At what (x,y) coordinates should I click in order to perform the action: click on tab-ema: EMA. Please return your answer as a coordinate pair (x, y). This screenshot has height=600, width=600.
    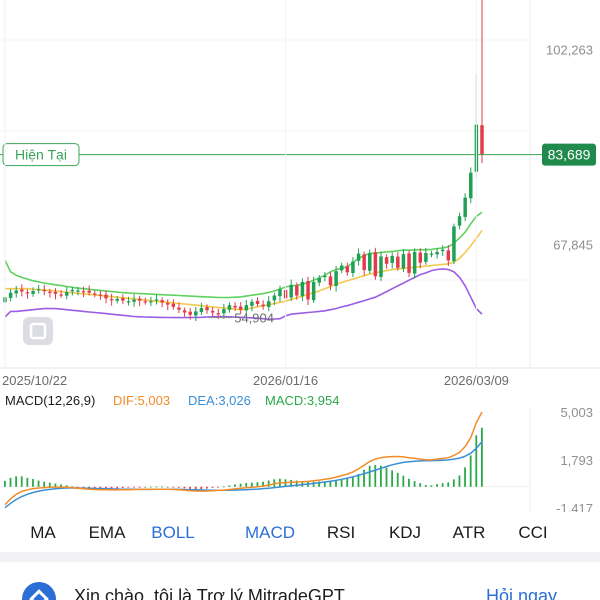
    Looking at the image, I should click on (107, 532).